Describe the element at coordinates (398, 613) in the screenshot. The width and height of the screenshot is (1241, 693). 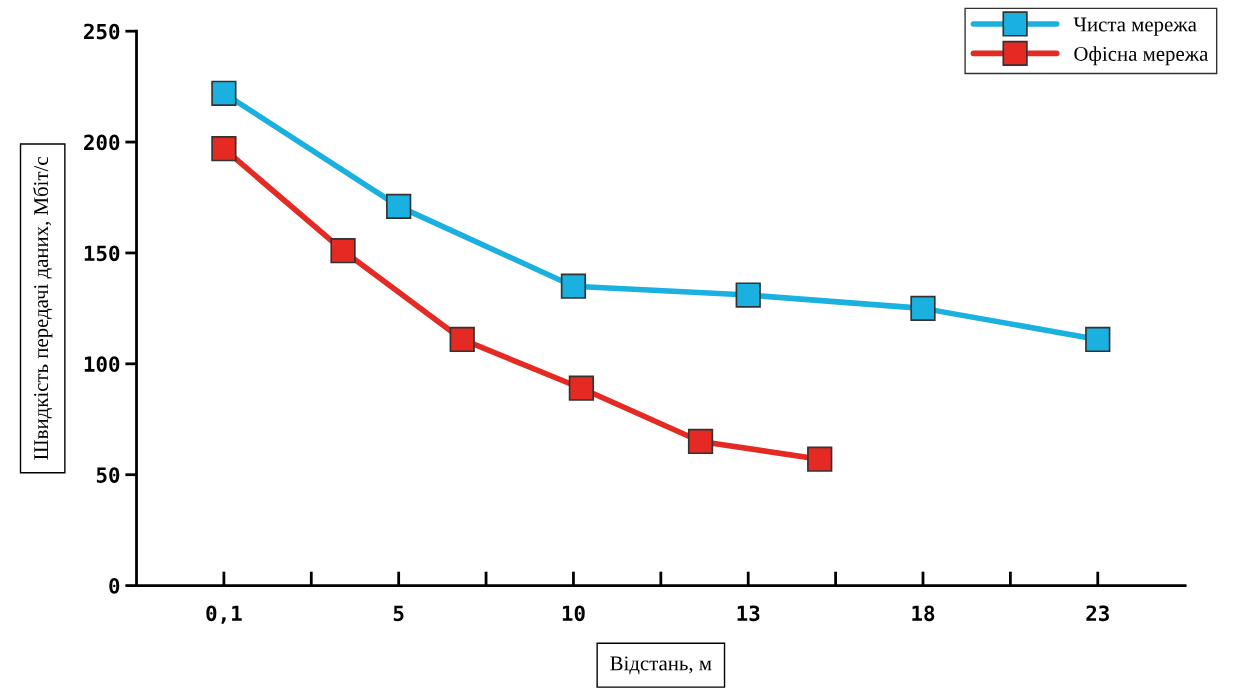
I see `x-tick-label: 5` at that location.